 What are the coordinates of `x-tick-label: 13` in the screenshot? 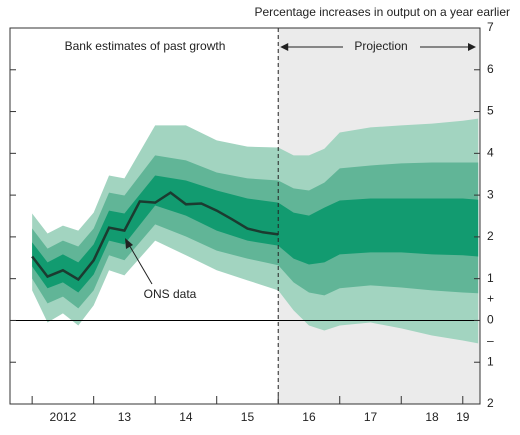 It's located at (125, 417).